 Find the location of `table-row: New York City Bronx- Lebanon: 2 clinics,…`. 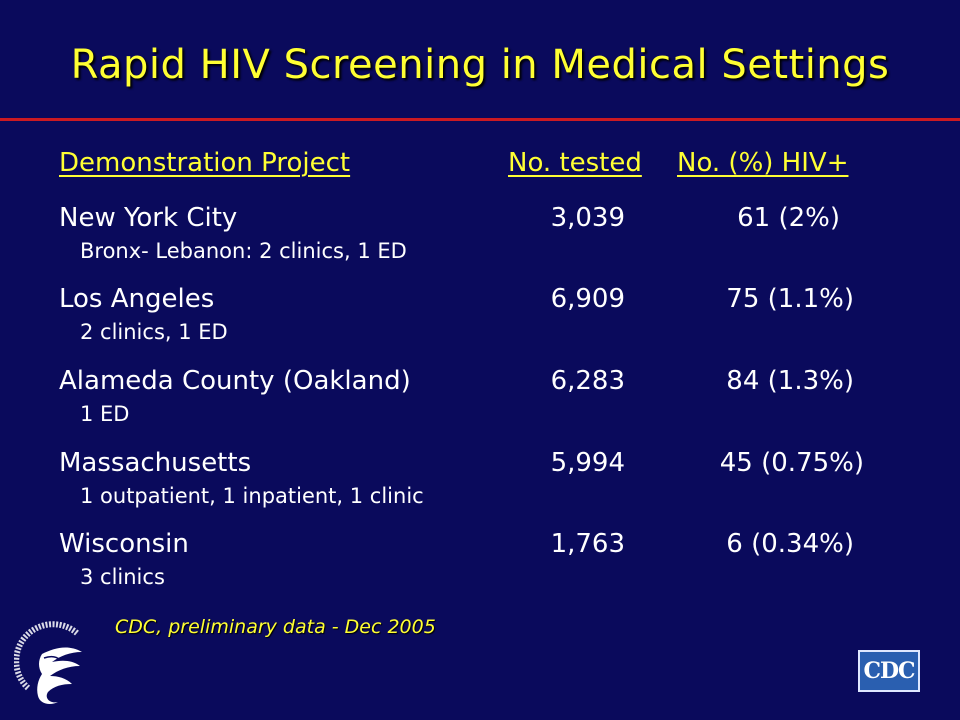

table-row: New York City Bronx- Lebanon: 2 clinics,… is located at coordinates (480, 244).